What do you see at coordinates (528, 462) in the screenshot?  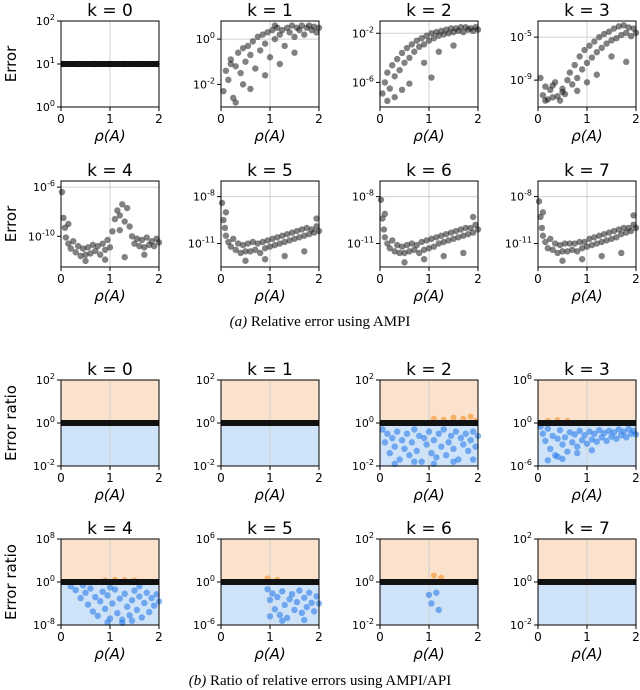 I see `y-tick-exponent: -6` at bounding box center [528, 462].